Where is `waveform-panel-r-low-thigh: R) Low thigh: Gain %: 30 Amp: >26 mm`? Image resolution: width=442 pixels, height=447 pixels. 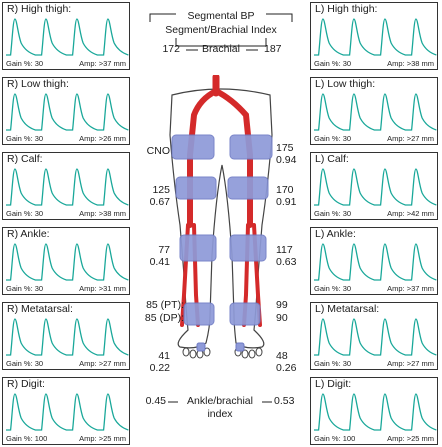
waveform-panel-r-low-thigh: R) Low thigh: Gain %: 30 Amp: >26 mm is located at coordinates (66, 111).